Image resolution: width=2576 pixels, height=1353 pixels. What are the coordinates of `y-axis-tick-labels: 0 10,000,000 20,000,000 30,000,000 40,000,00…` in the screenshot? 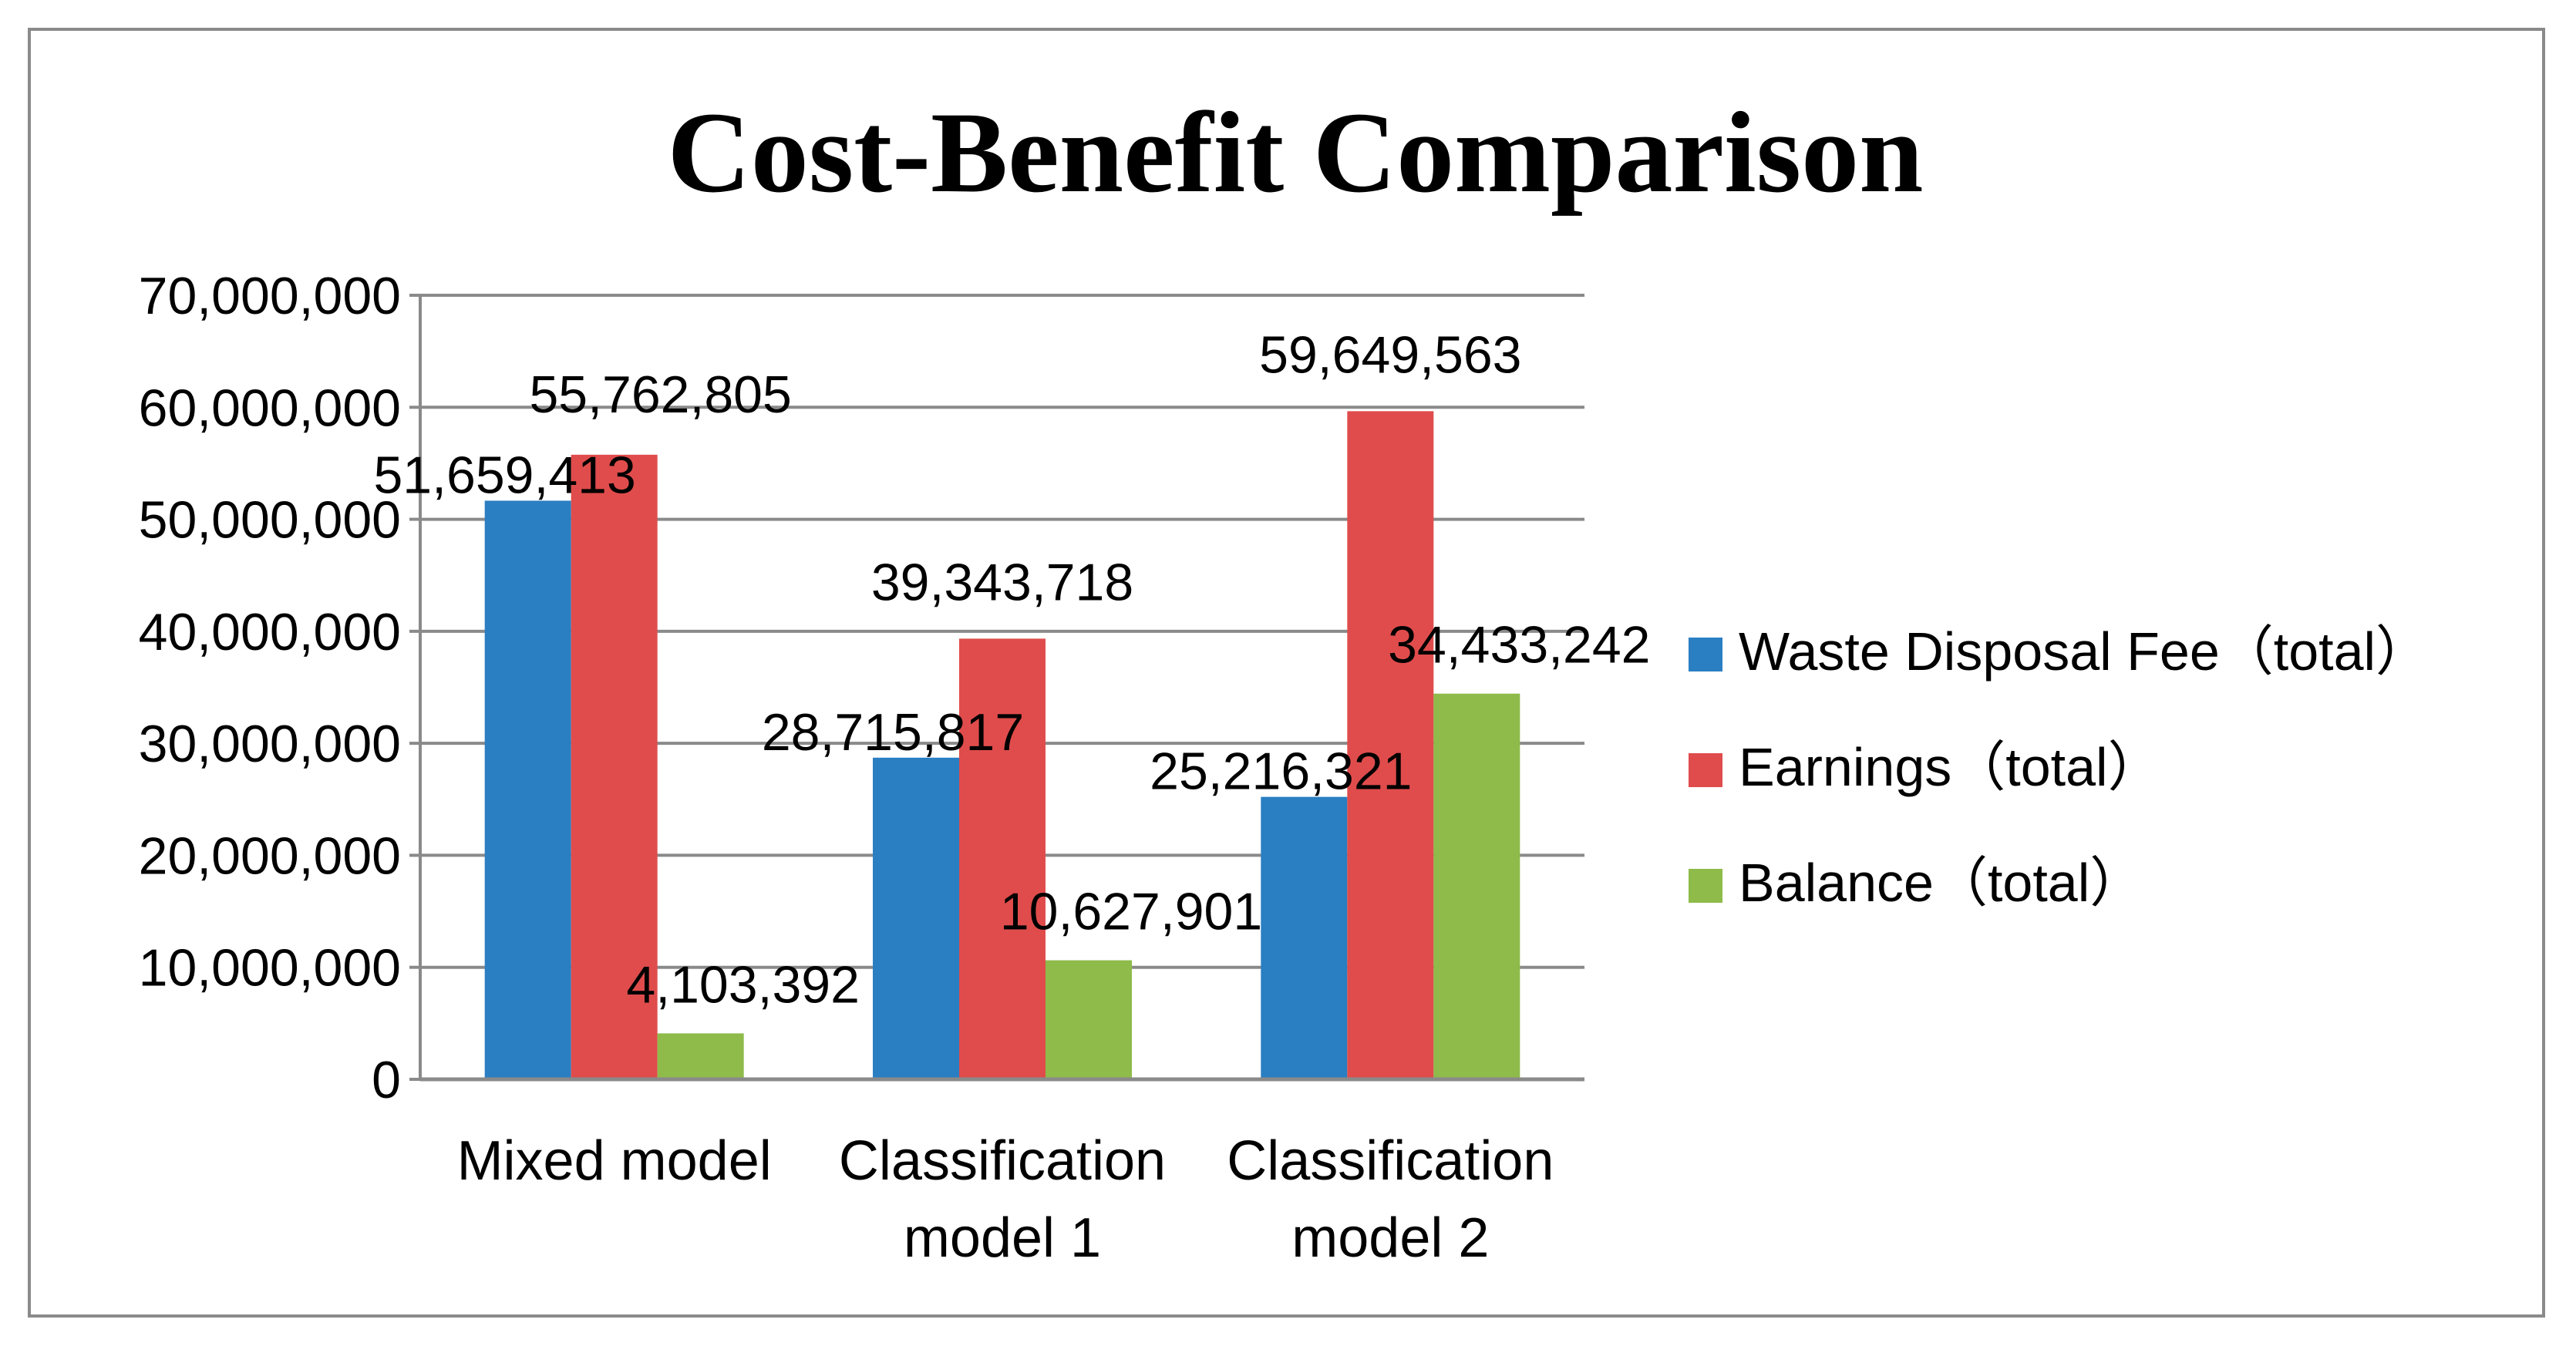 It's located at (270, 688).